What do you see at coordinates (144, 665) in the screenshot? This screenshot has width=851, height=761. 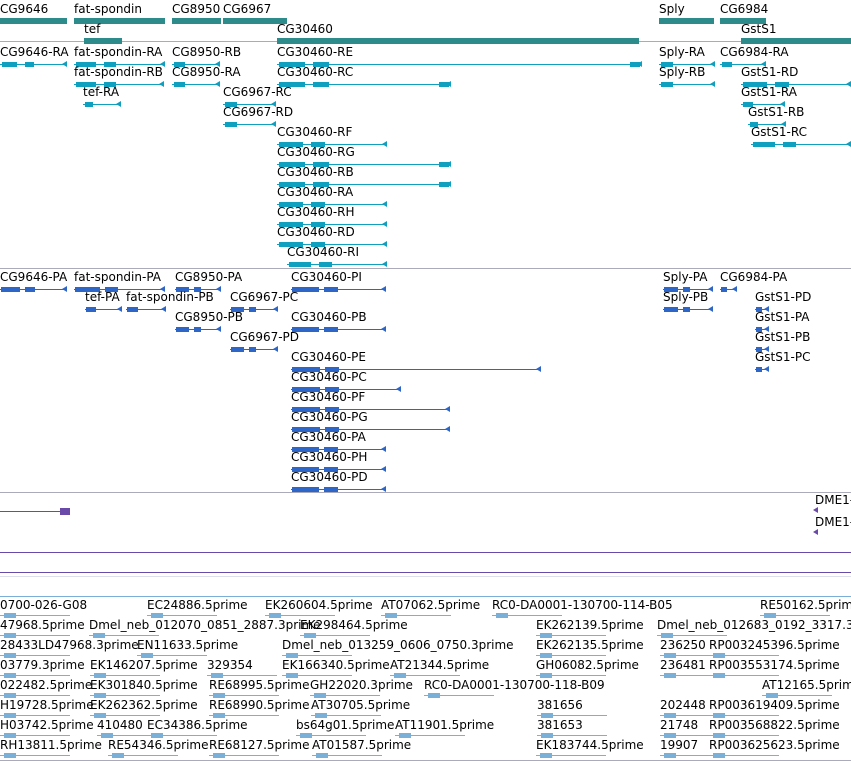 I see `est-label: EK146207.5prime` at bounding box center [144, 665].